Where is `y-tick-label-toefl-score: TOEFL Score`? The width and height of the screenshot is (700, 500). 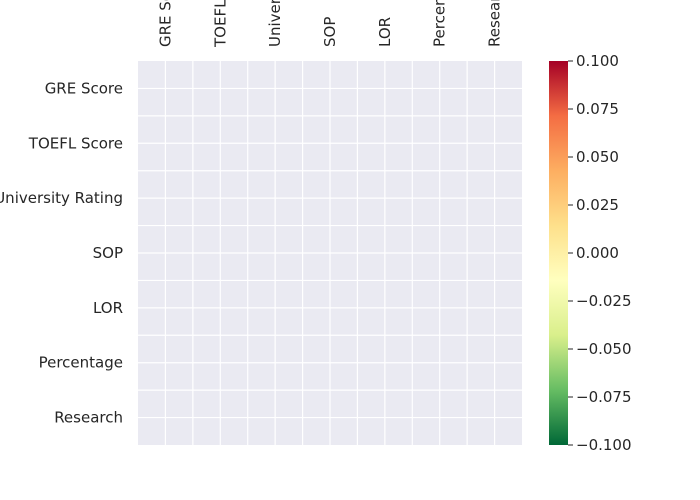 y-tick-label-toefl-score: TOEFL Score is located at coordinates (75, 143).